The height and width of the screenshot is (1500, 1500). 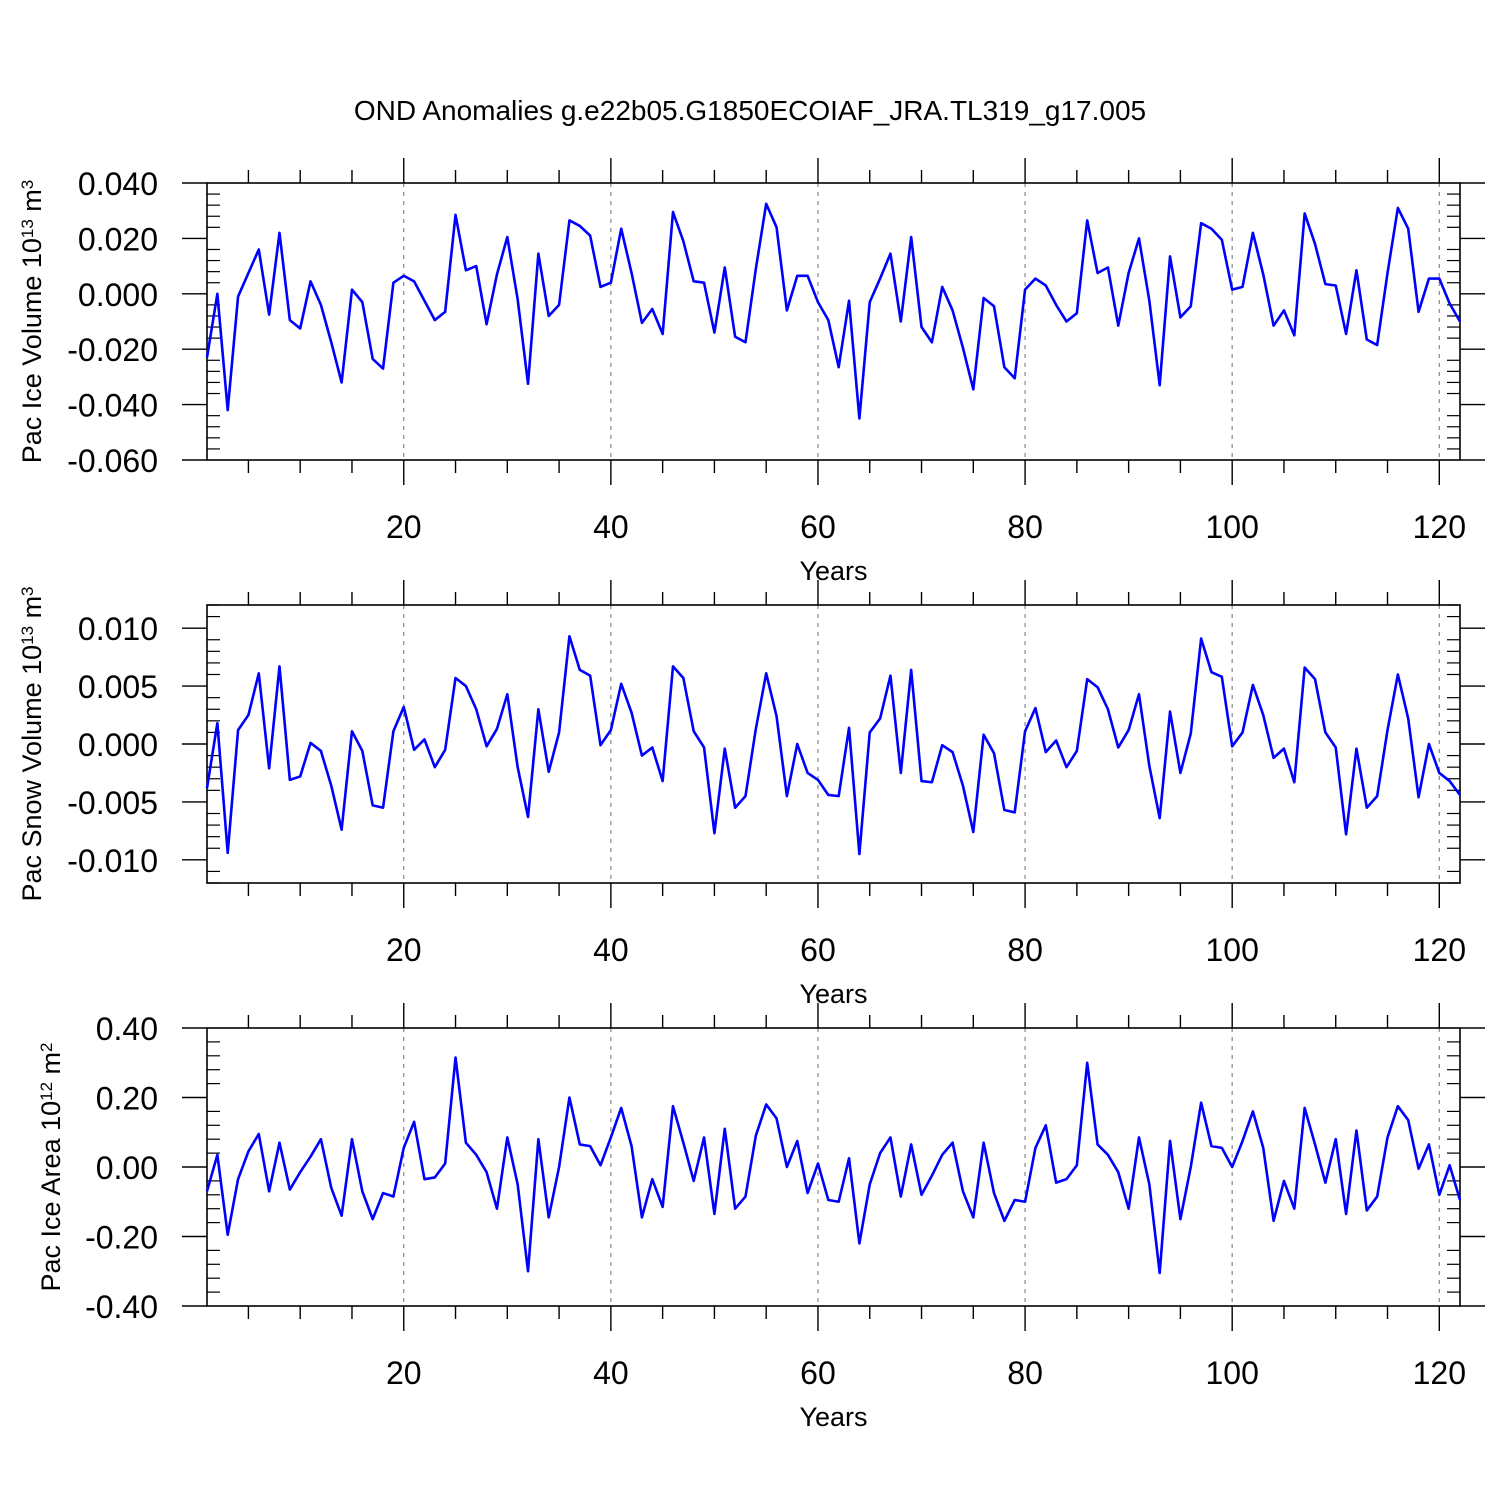 I want to click on y-tick-label: 0.010, so click(x=118, y=629).